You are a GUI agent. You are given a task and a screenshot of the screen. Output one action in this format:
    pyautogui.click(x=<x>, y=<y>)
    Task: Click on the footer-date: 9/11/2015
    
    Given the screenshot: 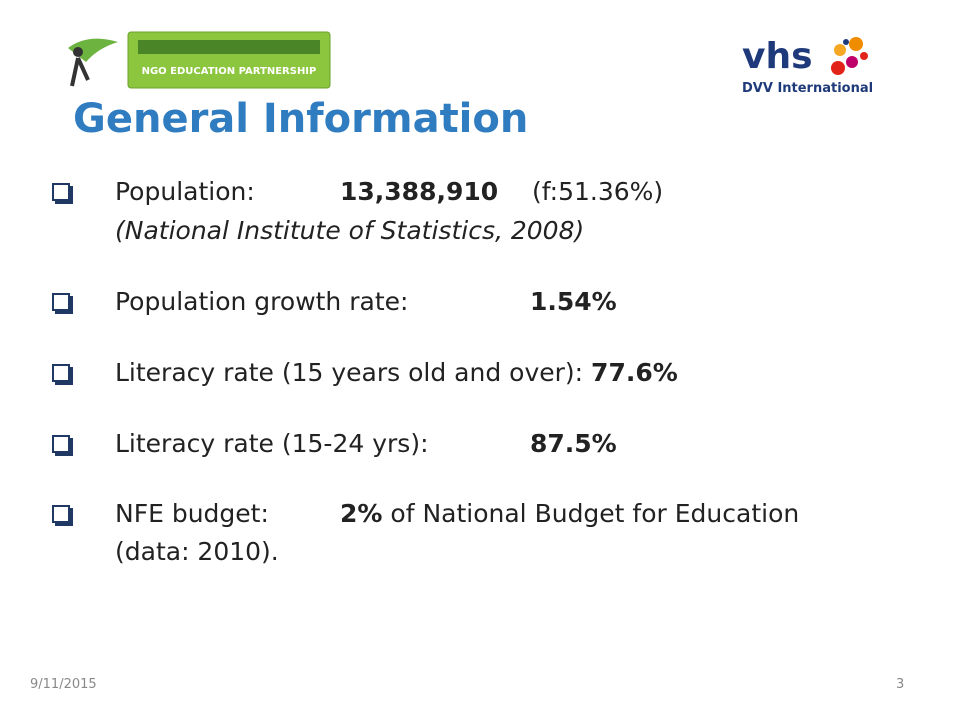 What is the action you would take?
    pyautogui.click(x=63, y=684)
    